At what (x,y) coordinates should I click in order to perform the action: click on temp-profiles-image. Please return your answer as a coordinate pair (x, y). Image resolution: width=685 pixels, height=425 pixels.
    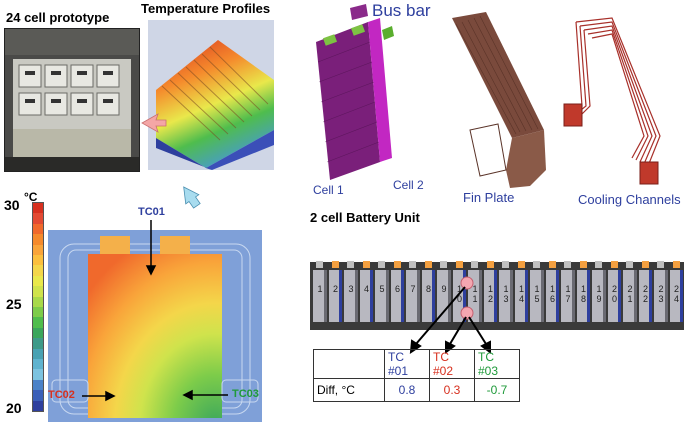
    Looking at the image, I should click on (211, 95).